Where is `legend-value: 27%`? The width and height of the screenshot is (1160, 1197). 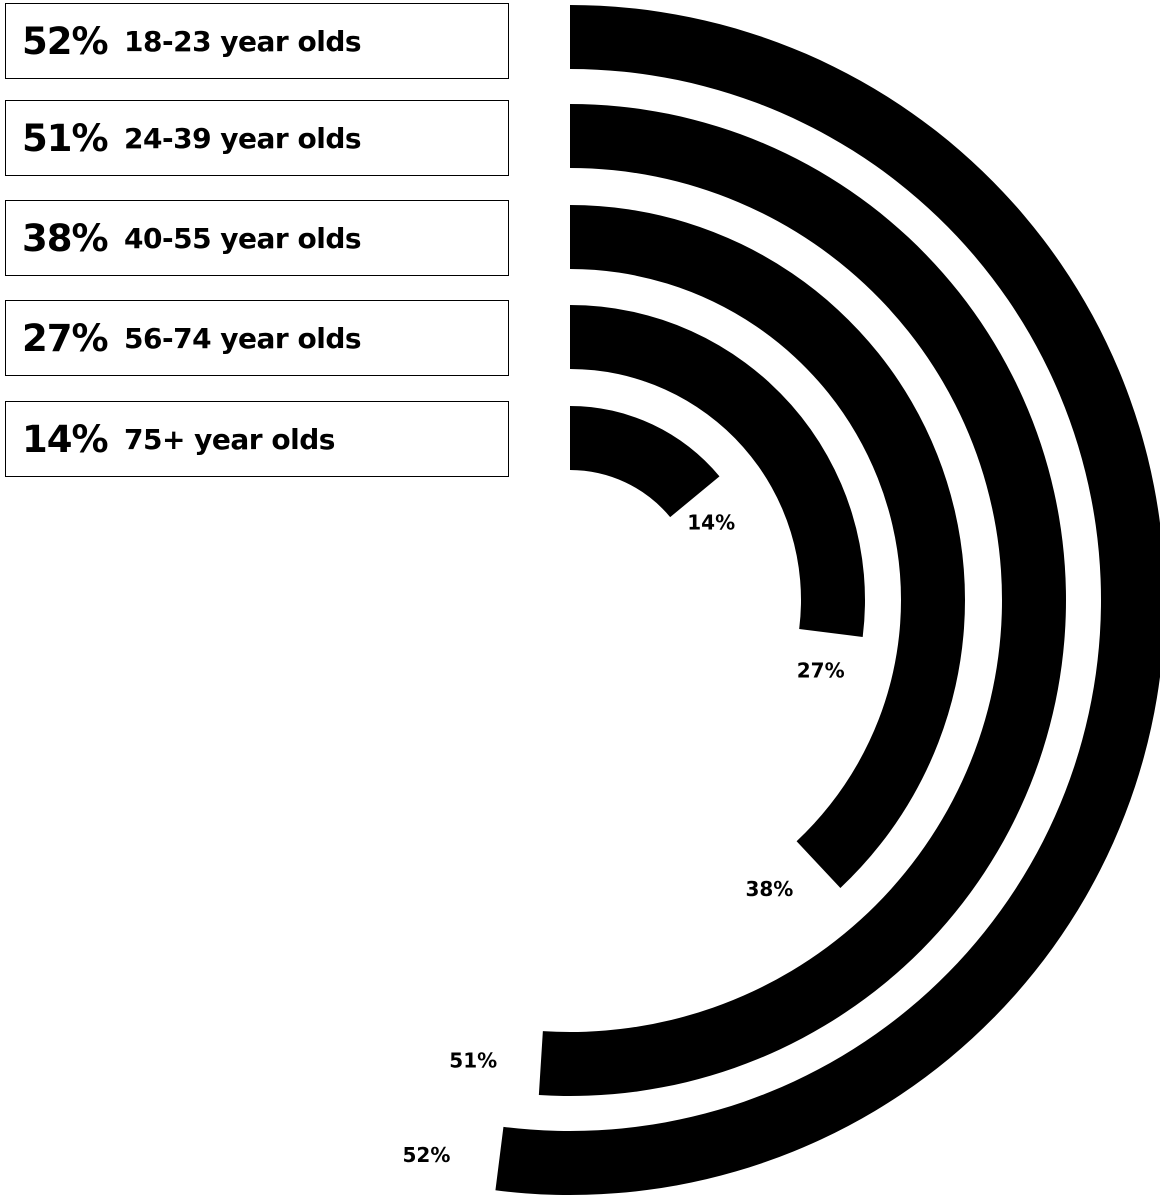 legend-value: 27% is located at coordinates (65, 338).